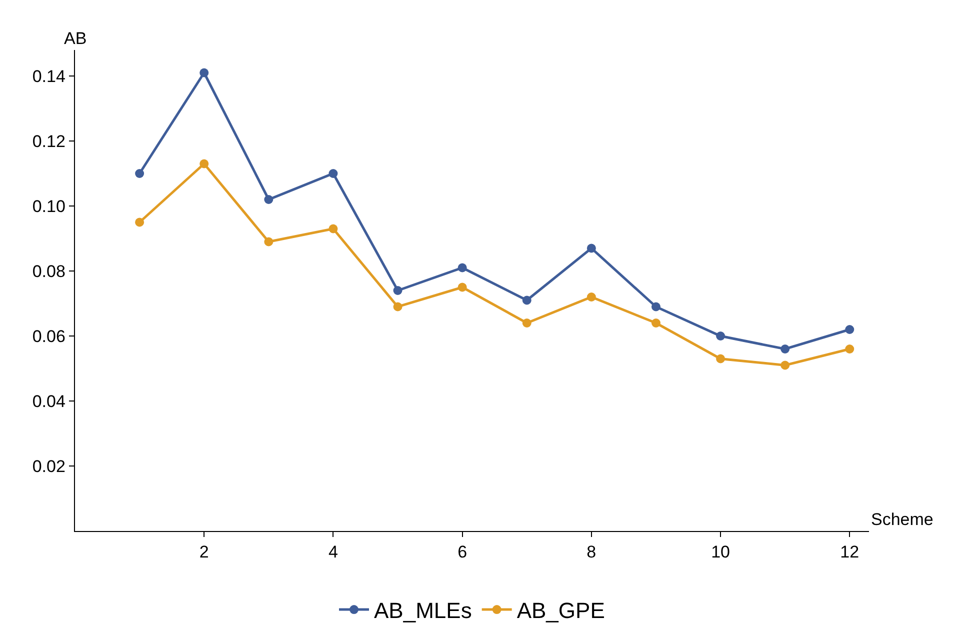 The height and width of the screenshot is (643, 979). What do you see at coordinates (463, 552) in the screenshot?
I see `x-tick-label: 6` at bounding box center [463, 552].